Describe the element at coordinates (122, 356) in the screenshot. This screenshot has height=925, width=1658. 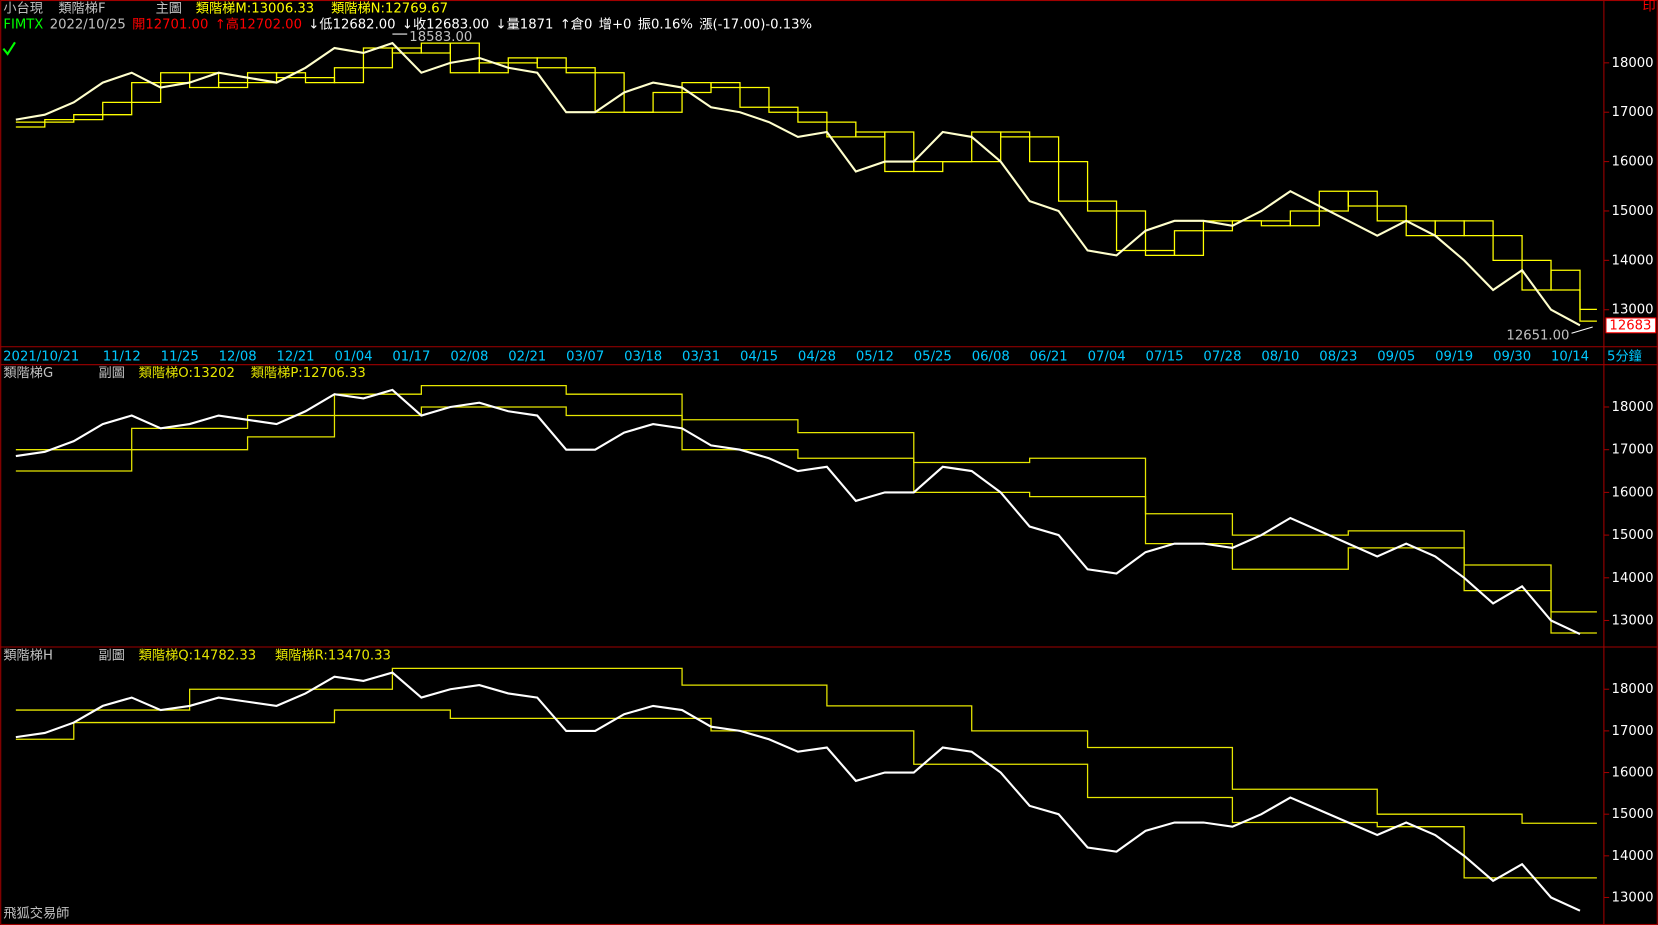
I see `x-tick-label: 11/12` at that location.